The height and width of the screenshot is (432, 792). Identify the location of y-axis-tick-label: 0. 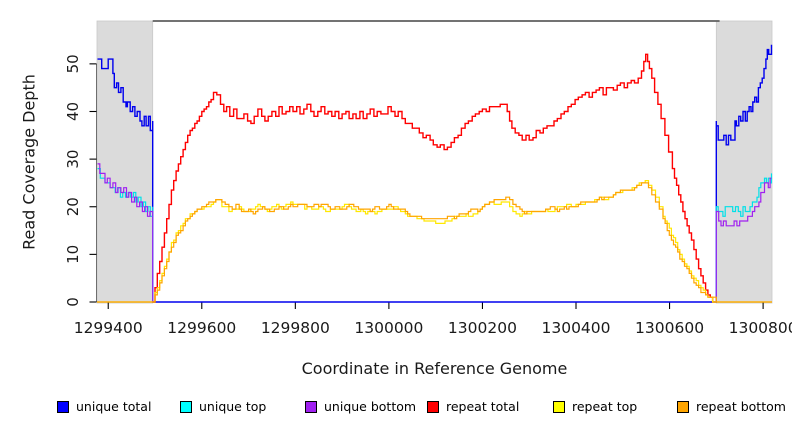
(73, 302).